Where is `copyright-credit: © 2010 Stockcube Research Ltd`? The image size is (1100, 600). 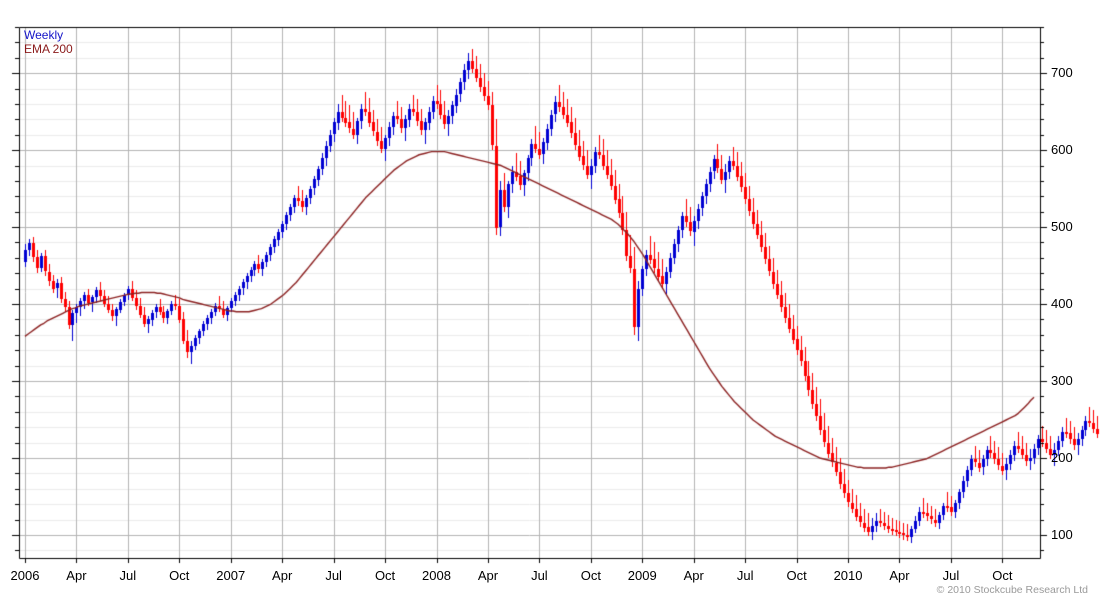 copyright-credit: © 2010 Stockcube Research Ltd is located at coordinates (1012, 590).